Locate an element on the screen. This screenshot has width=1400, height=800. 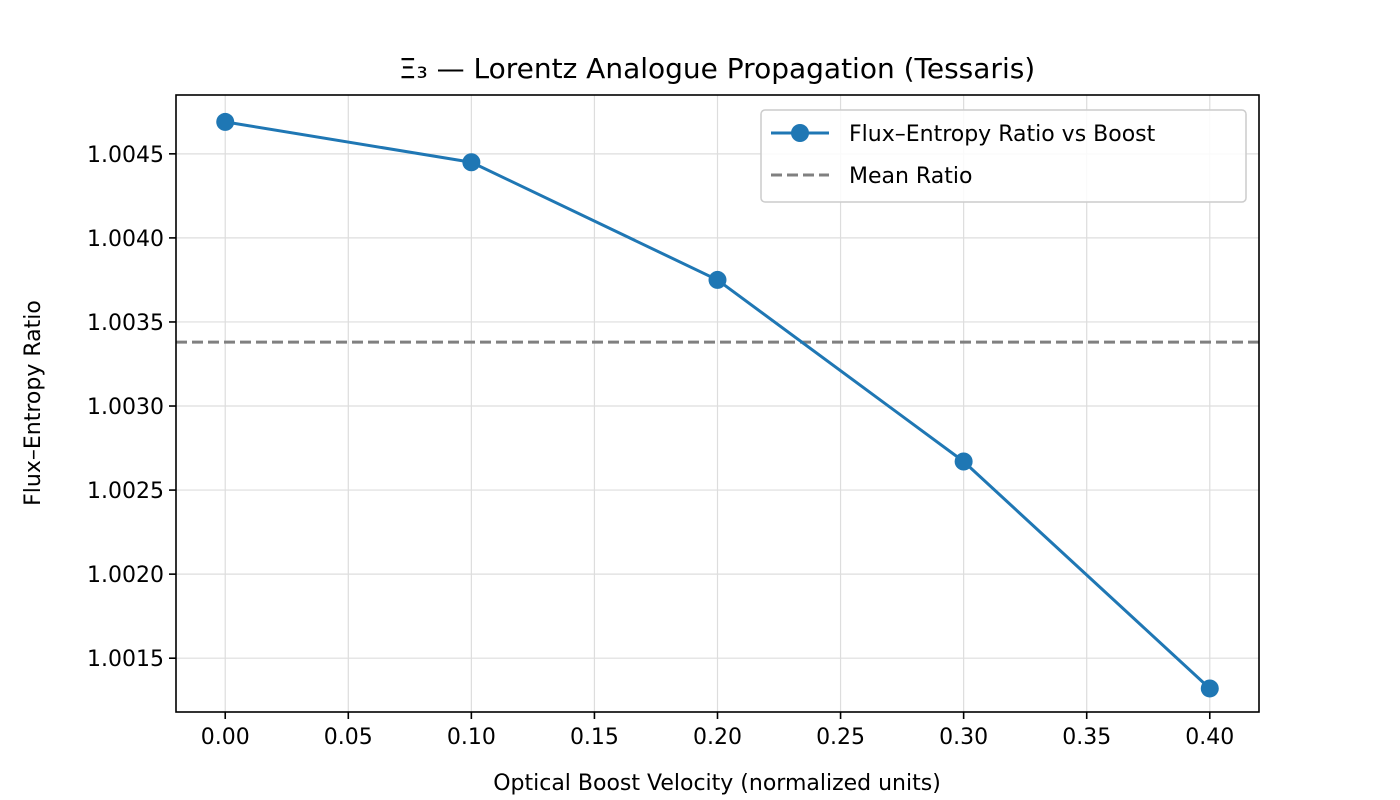
legend-mean-label: Mean Ratio is located at coordinates (910, 176).